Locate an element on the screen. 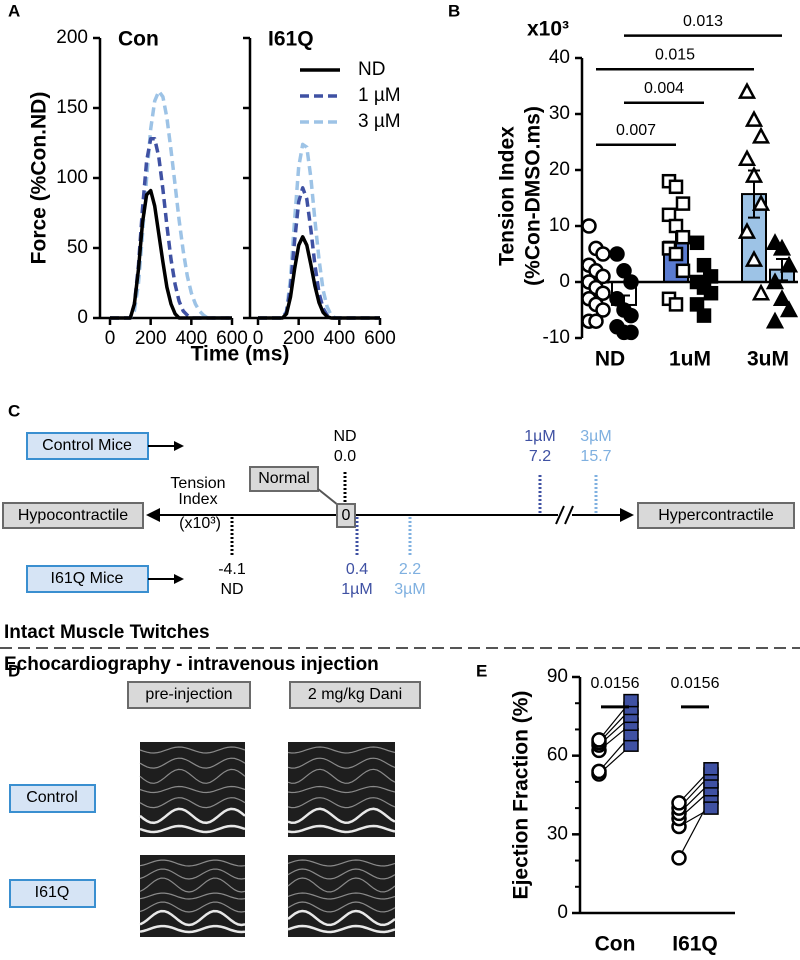 The image size is (800, 960). legend-label: 3 µM is located at coordinates (379, 121).